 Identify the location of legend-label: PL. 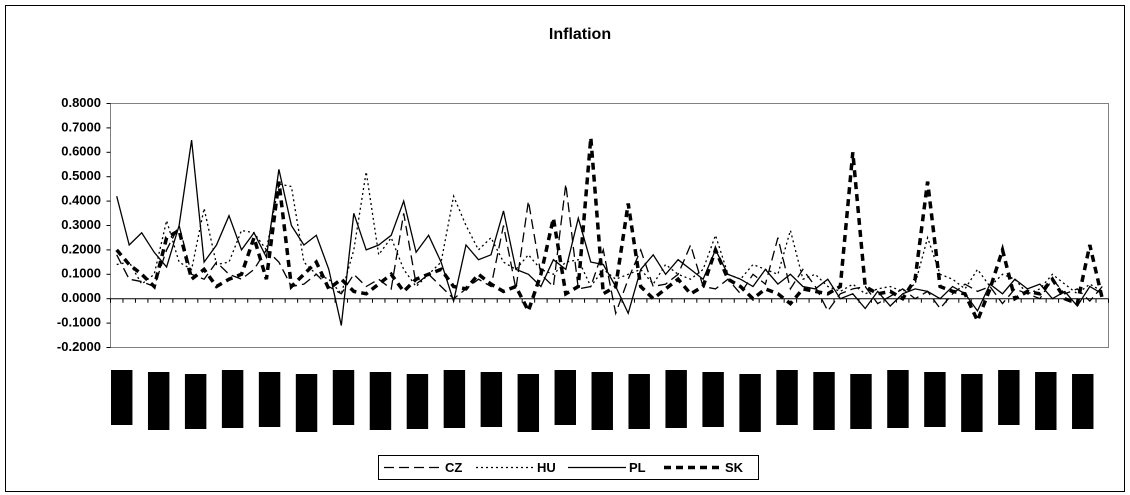
(637, 467).